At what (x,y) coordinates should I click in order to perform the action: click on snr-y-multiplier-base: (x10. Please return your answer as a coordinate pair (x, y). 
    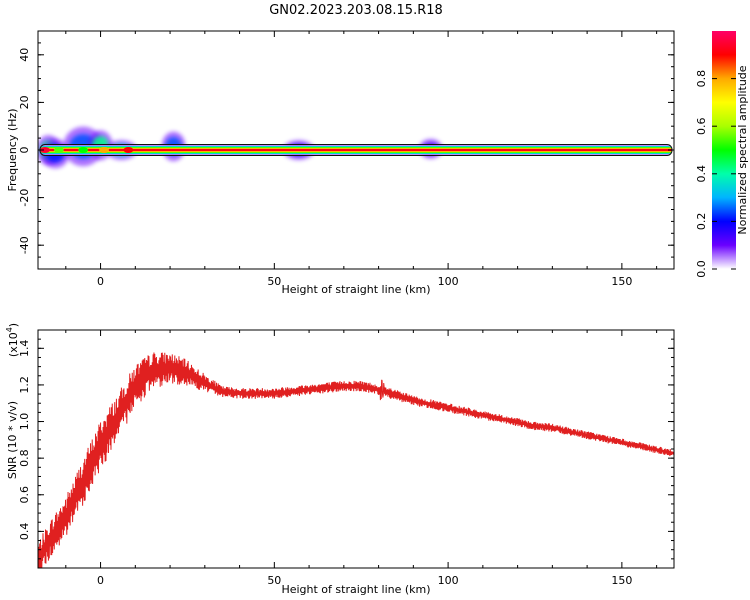
    Looking at the image, I should click on (13, 344).